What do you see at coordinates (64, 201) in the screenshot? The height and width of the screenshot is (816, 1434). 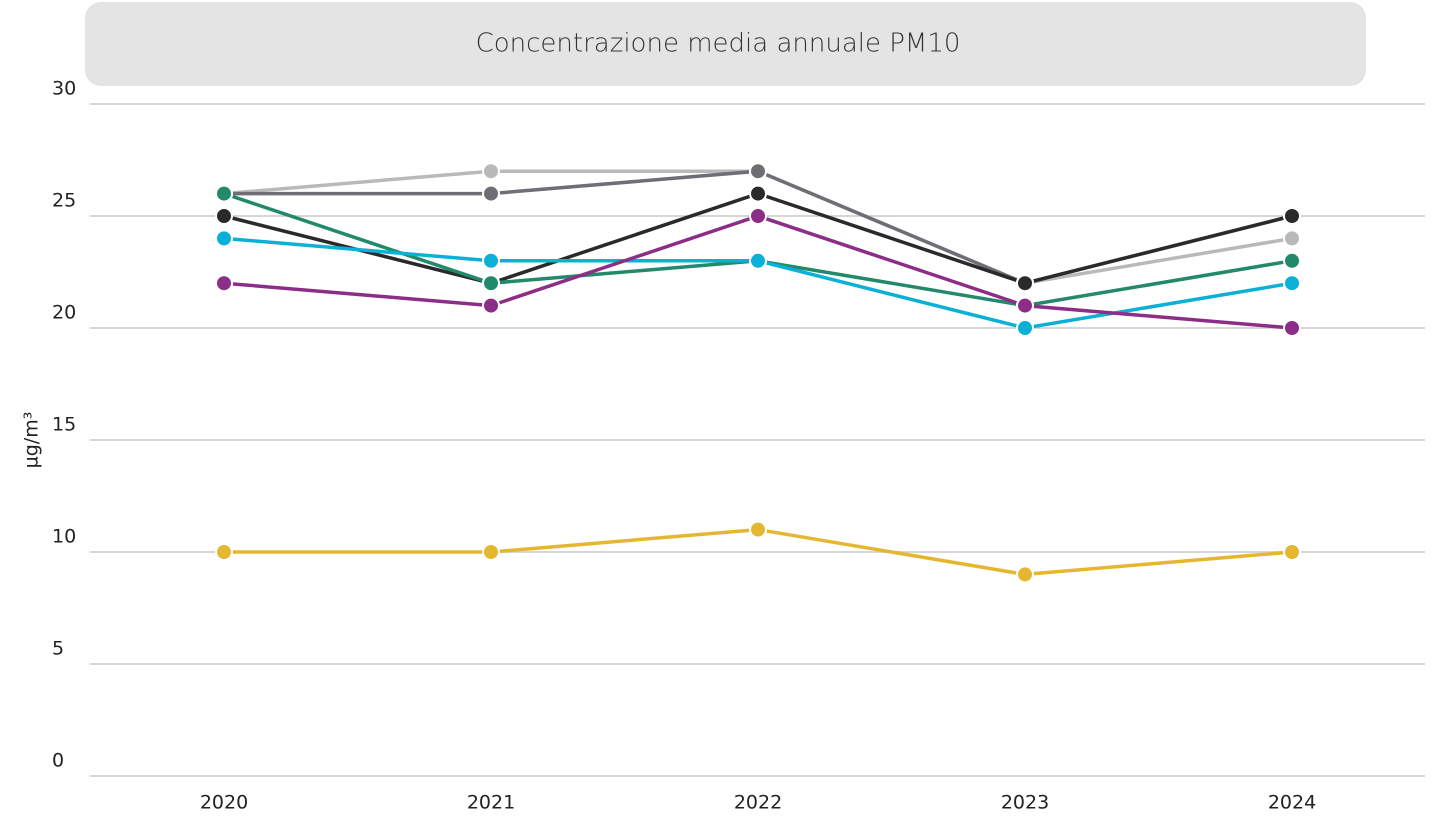 I see `y-tick-label: 25` at bounding box center [64, 201].